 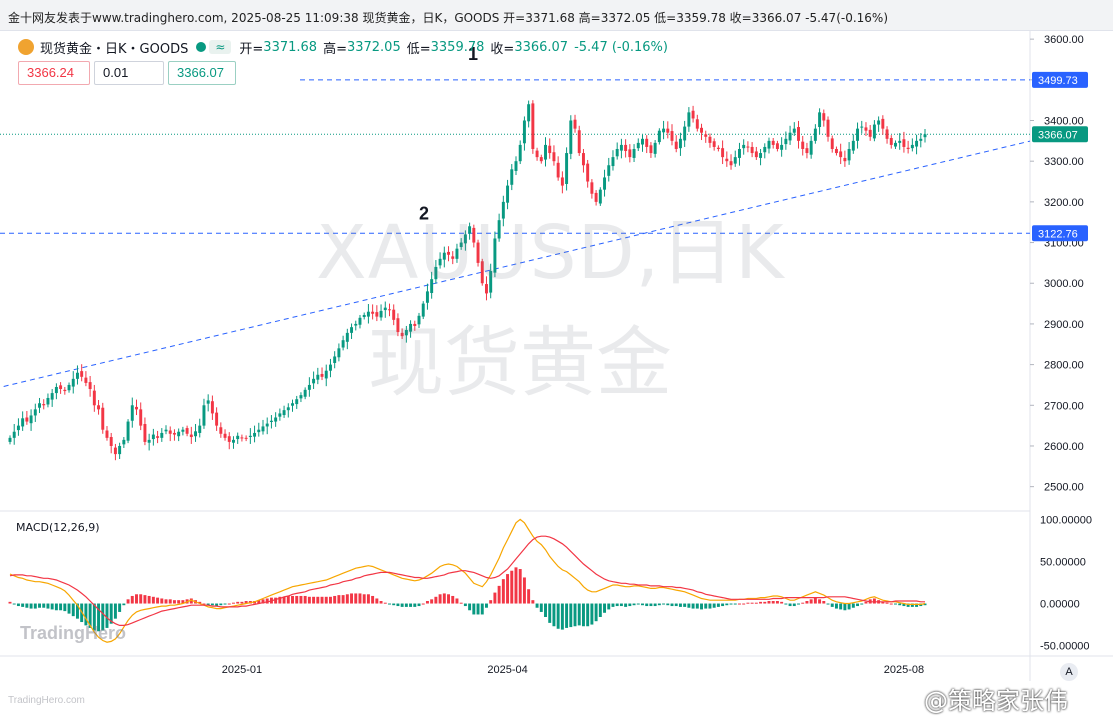 I want to click on price-tick-label: 2800.00, so click(x=1064, y=366).